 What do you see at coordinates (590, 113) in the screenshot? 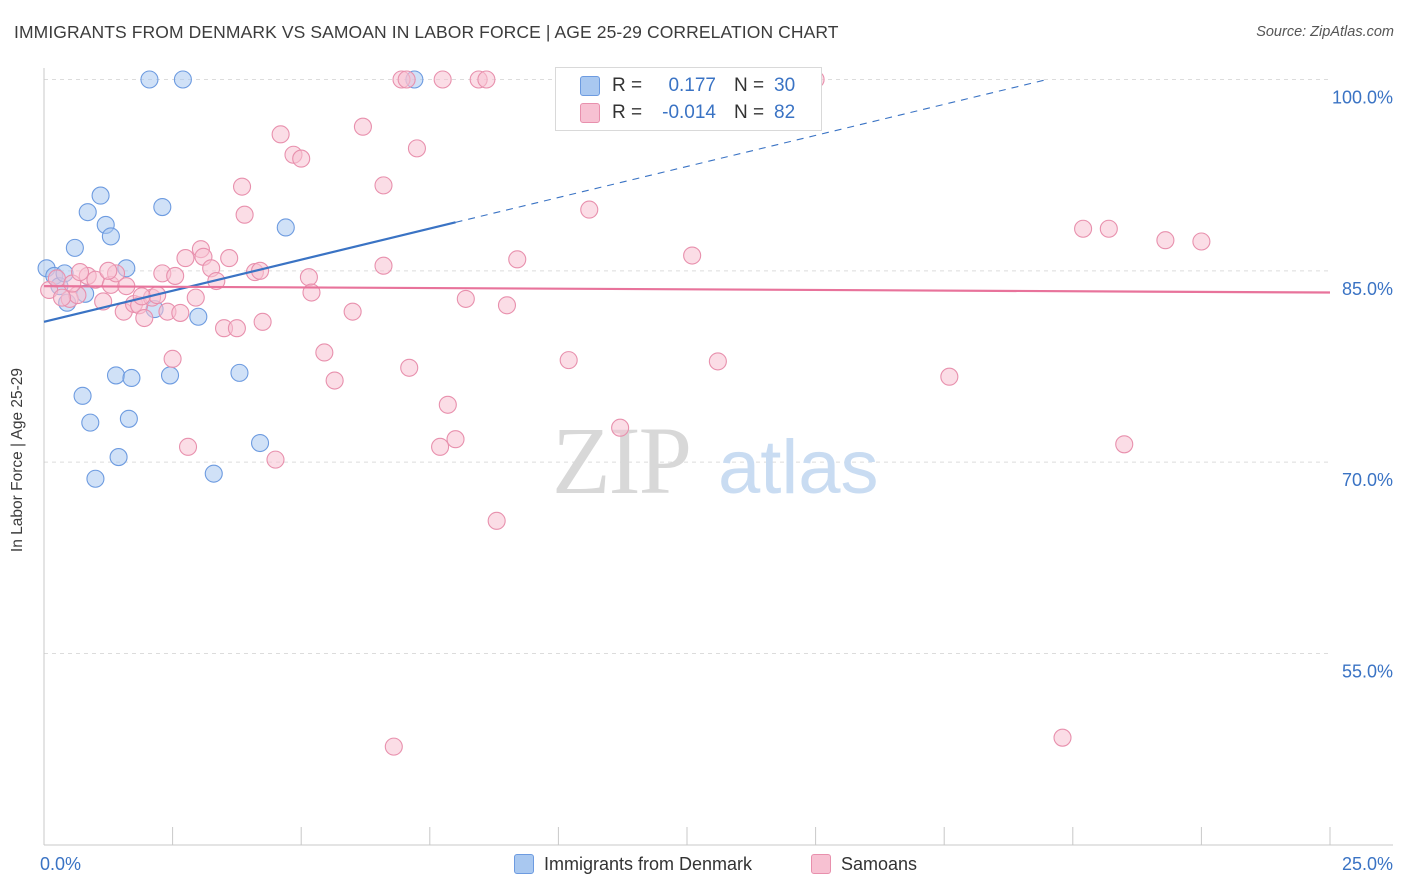
I see `legend-swatch-samoans` at bounding box center [590, 113].